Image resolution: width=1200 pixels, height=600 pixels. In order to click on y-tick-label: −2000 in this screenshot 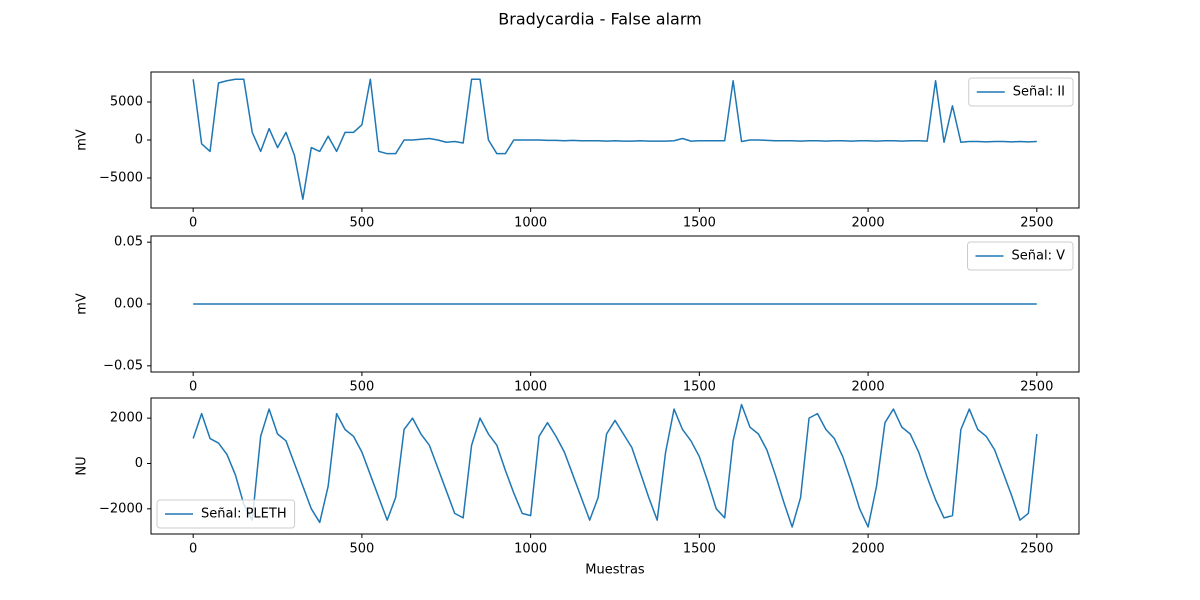, I will do `click(121, 508)`.